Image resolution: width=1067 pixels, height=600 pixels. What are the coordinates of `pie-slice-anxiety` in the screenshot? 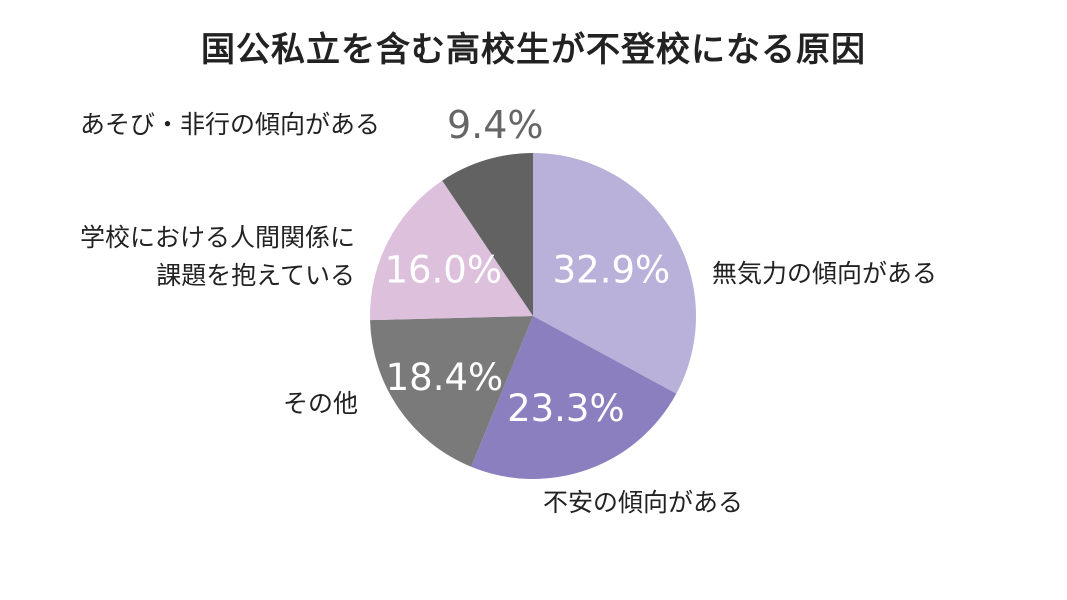 It's located at (574, 397).